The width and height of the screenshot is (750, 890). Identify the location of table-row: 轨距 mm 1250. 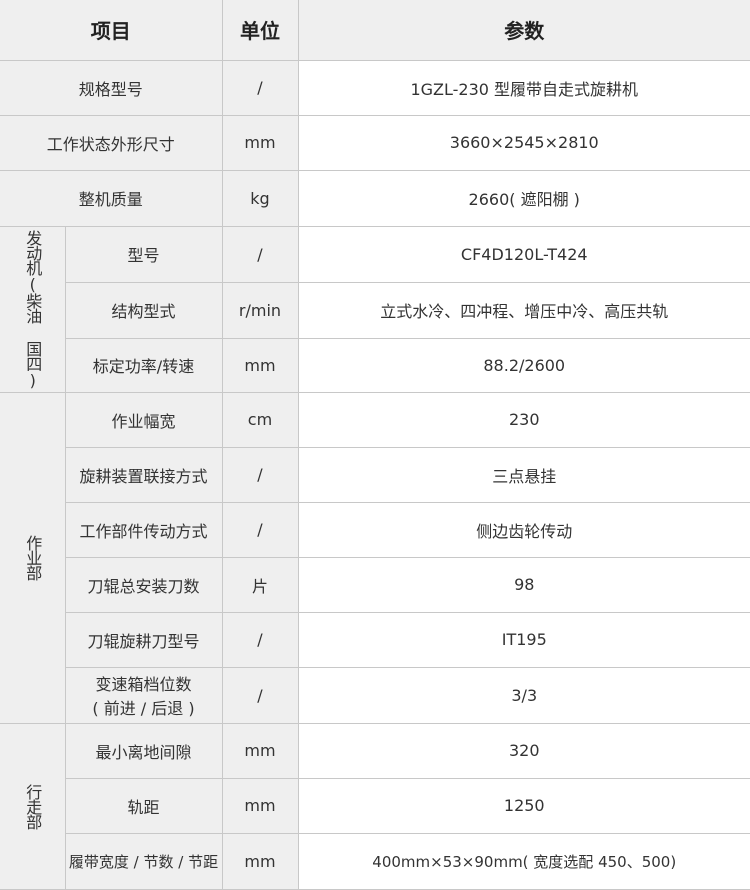
(375, 805).